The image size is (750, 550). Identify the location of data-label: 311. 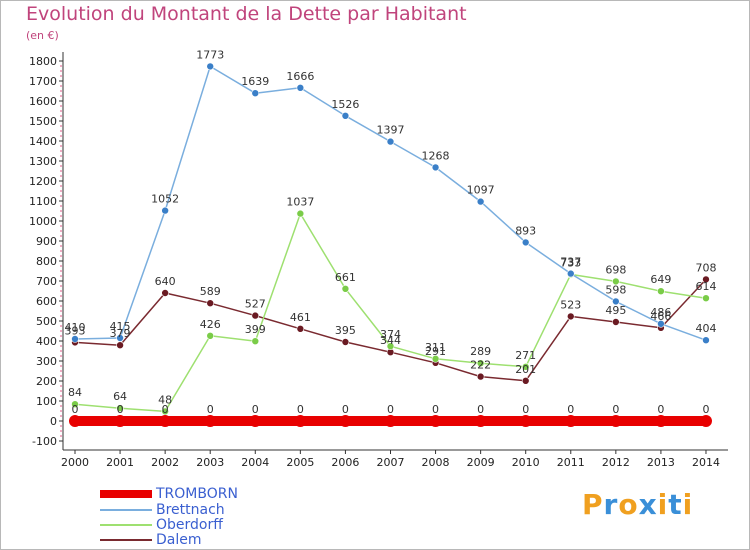
(435, 347).